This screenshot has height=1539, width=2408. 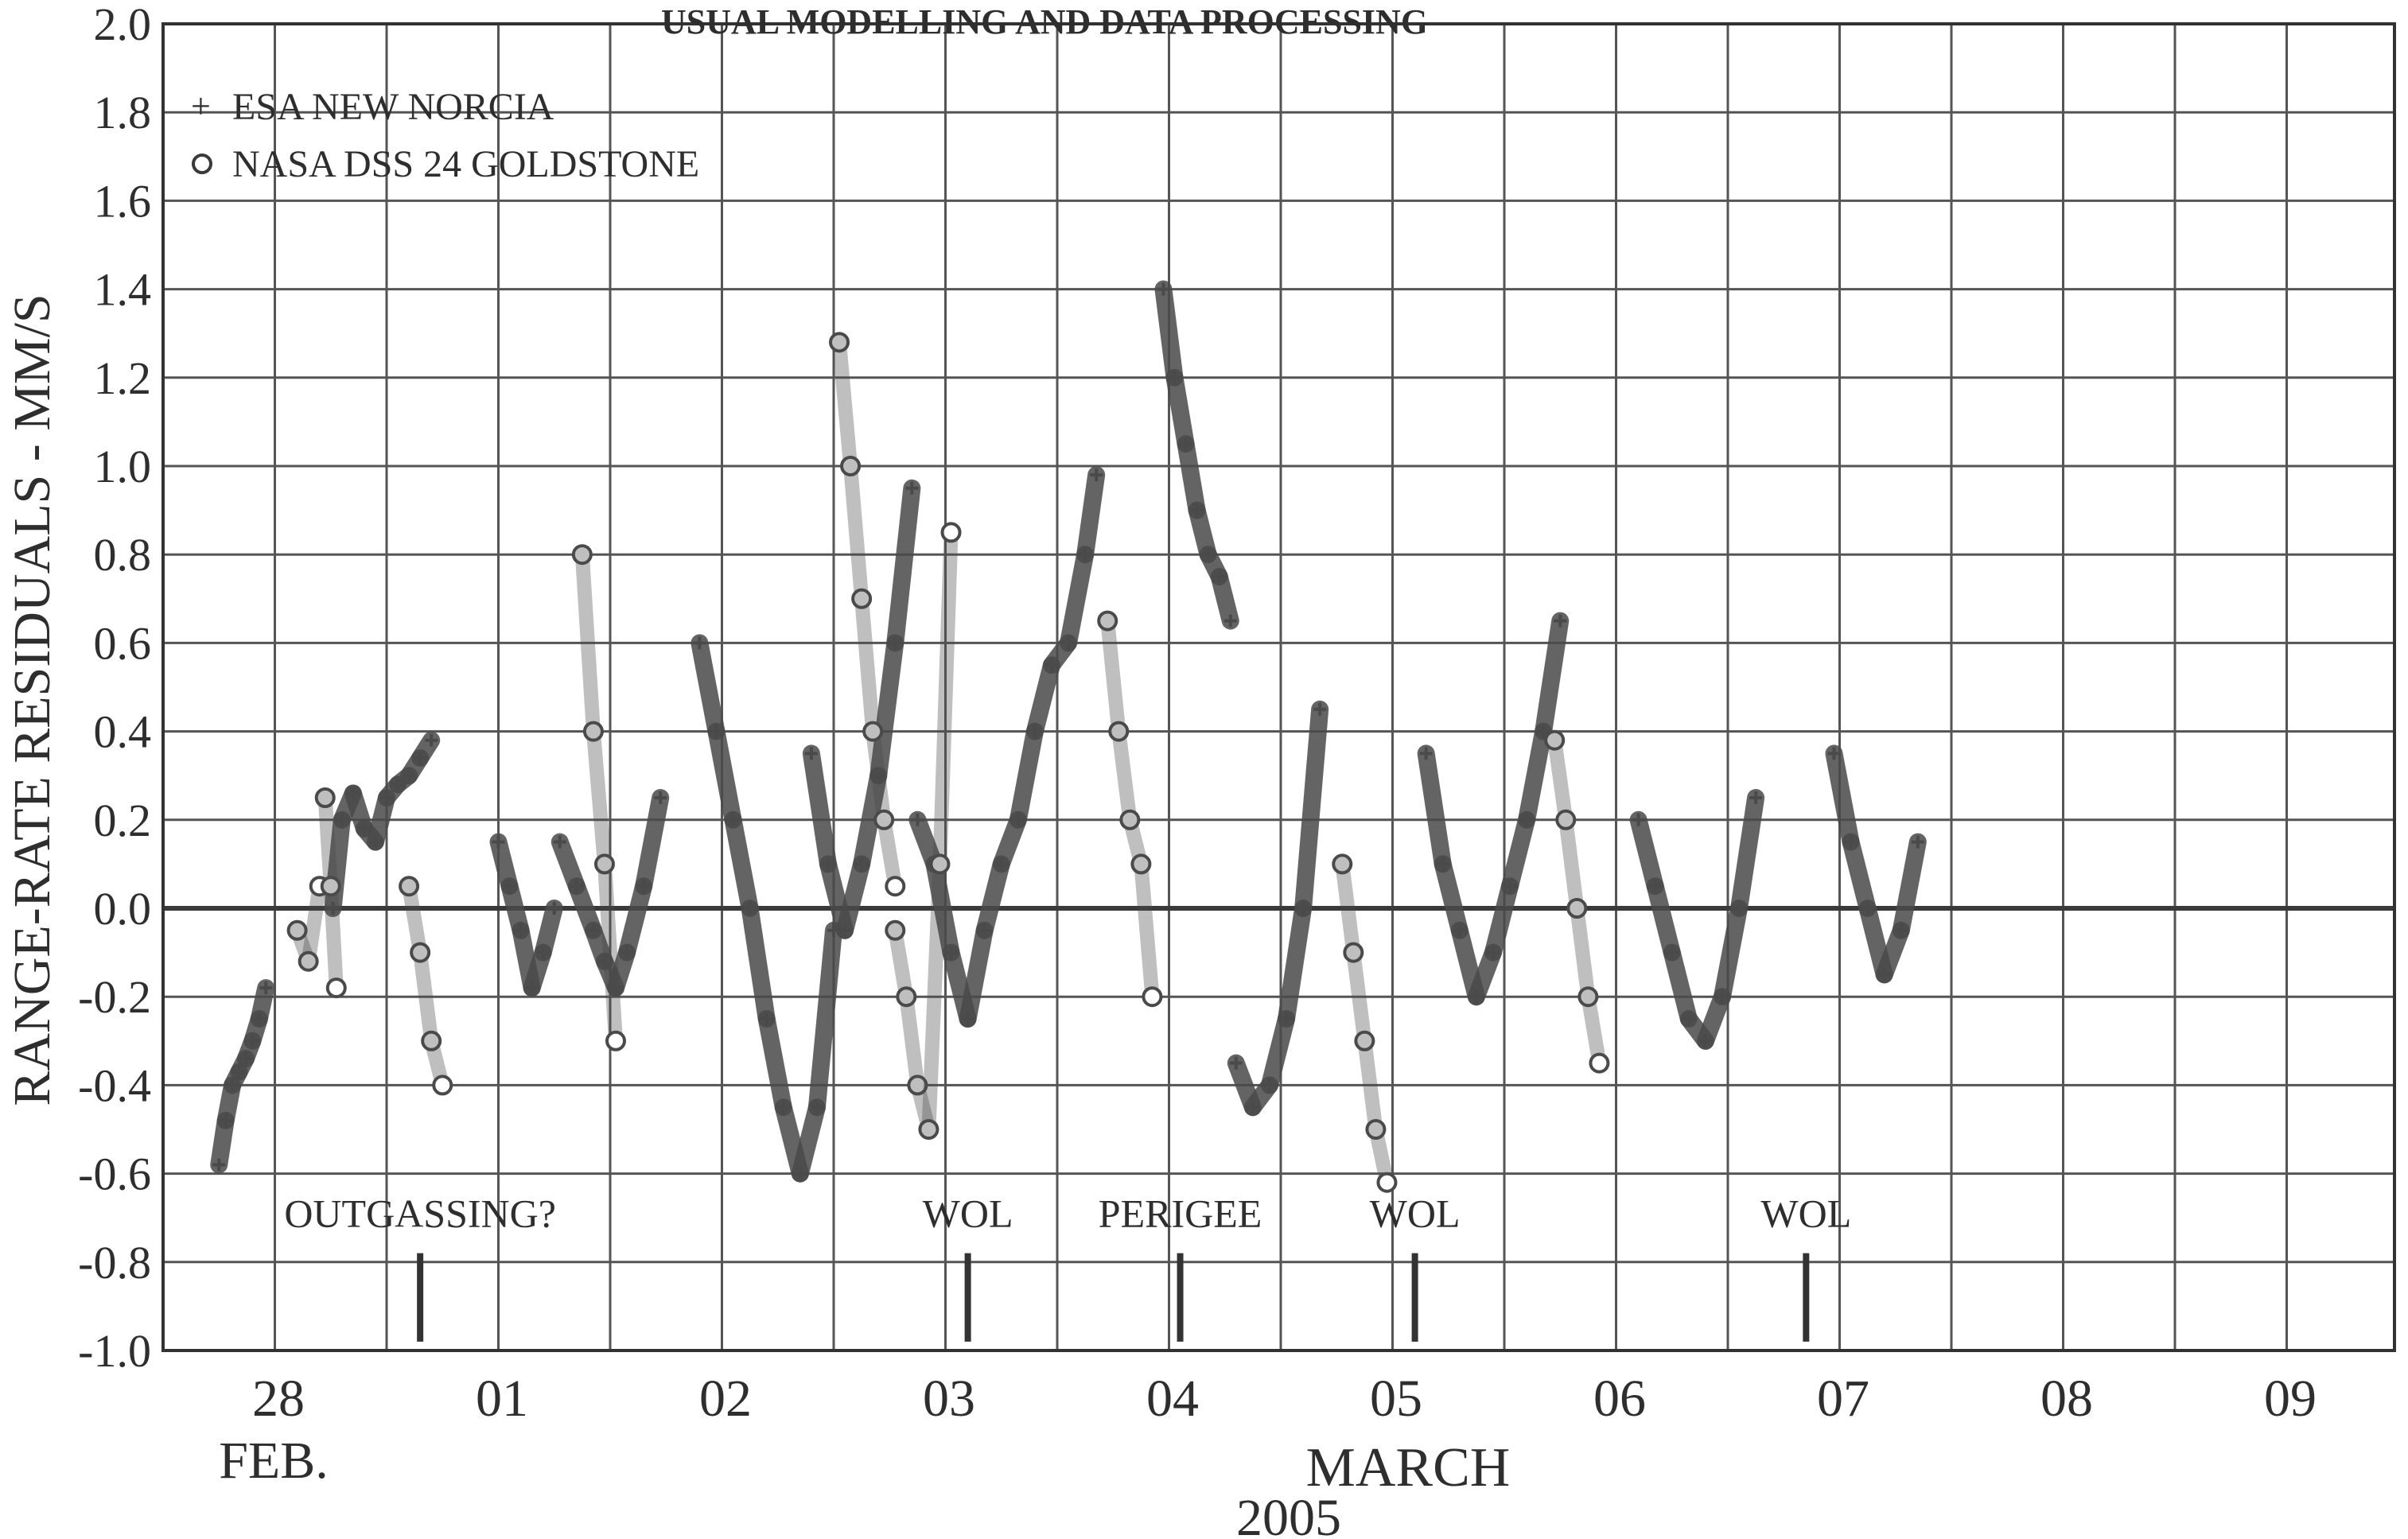 What do you see at coordinates (114, 1174) in the screenshot?
I see `y-tick-label: -0.6` at bounding box center [114, 1174].